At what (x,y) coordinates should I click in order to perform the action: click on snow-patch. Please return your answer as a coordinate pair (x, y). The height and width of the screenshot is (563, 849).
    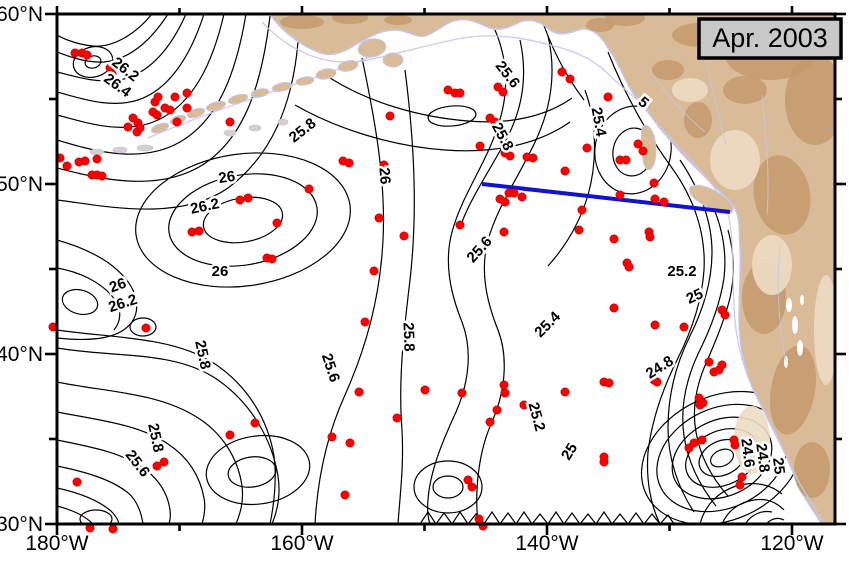
    Looking at the image, I should click on (789, 305).